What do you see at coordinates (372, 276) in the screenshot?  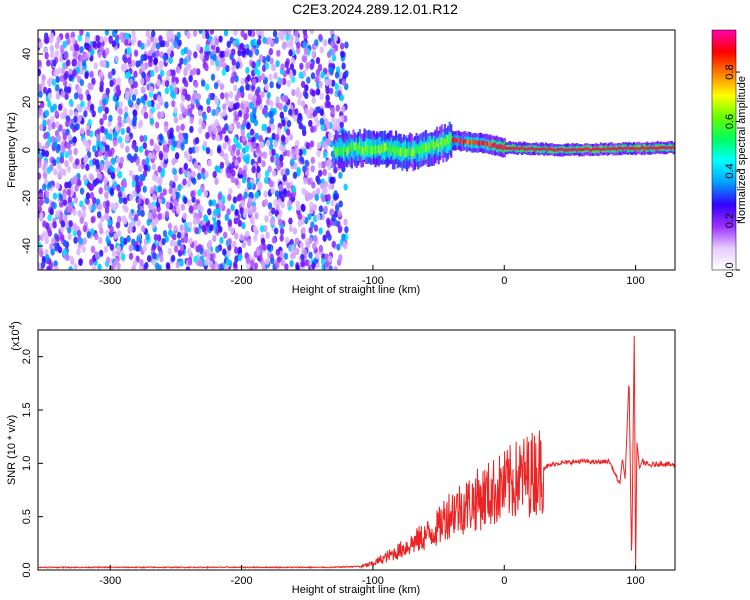 I see `spectrogram-x-ticks: -300 -200 -100 0 100` at bounding box center [372, 276].